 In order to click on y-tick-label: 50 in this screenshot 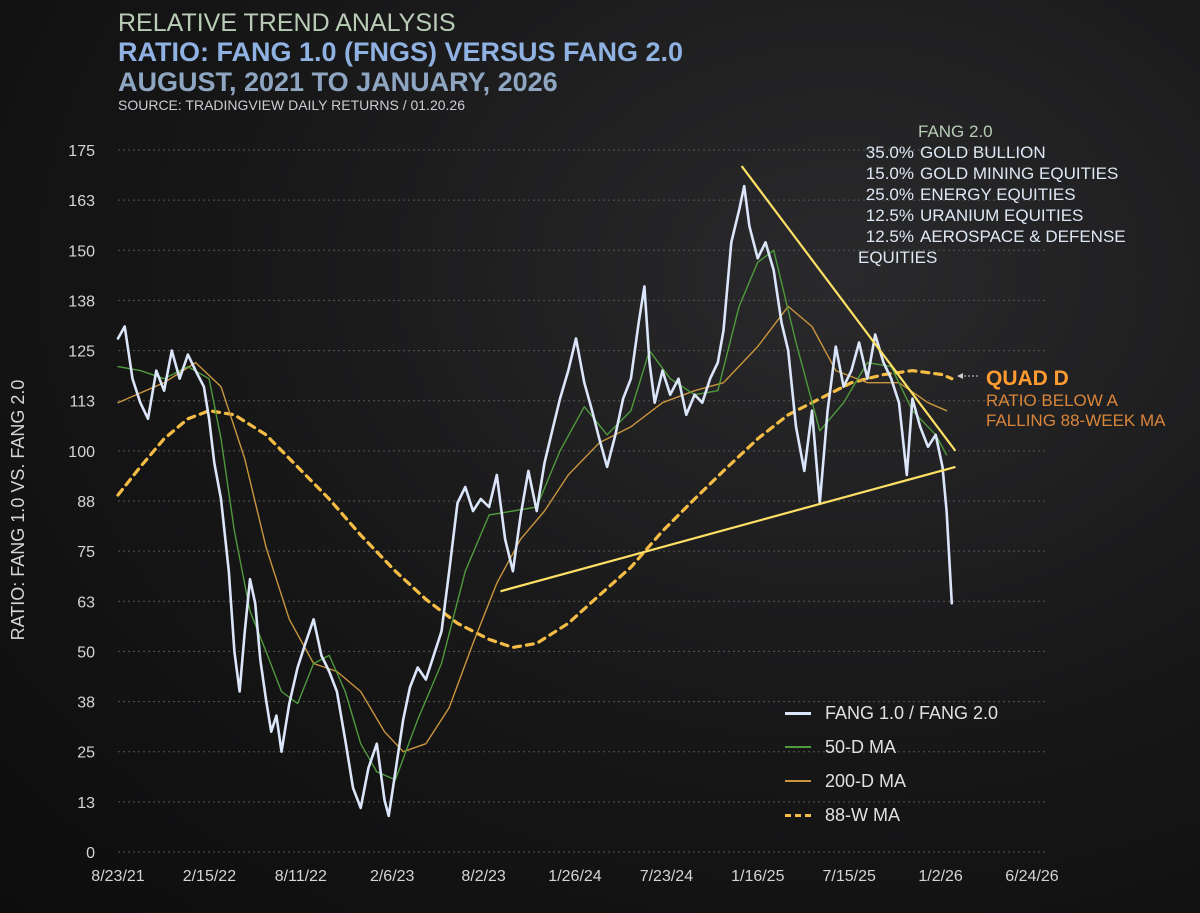, I will do `click(86, 652)`.